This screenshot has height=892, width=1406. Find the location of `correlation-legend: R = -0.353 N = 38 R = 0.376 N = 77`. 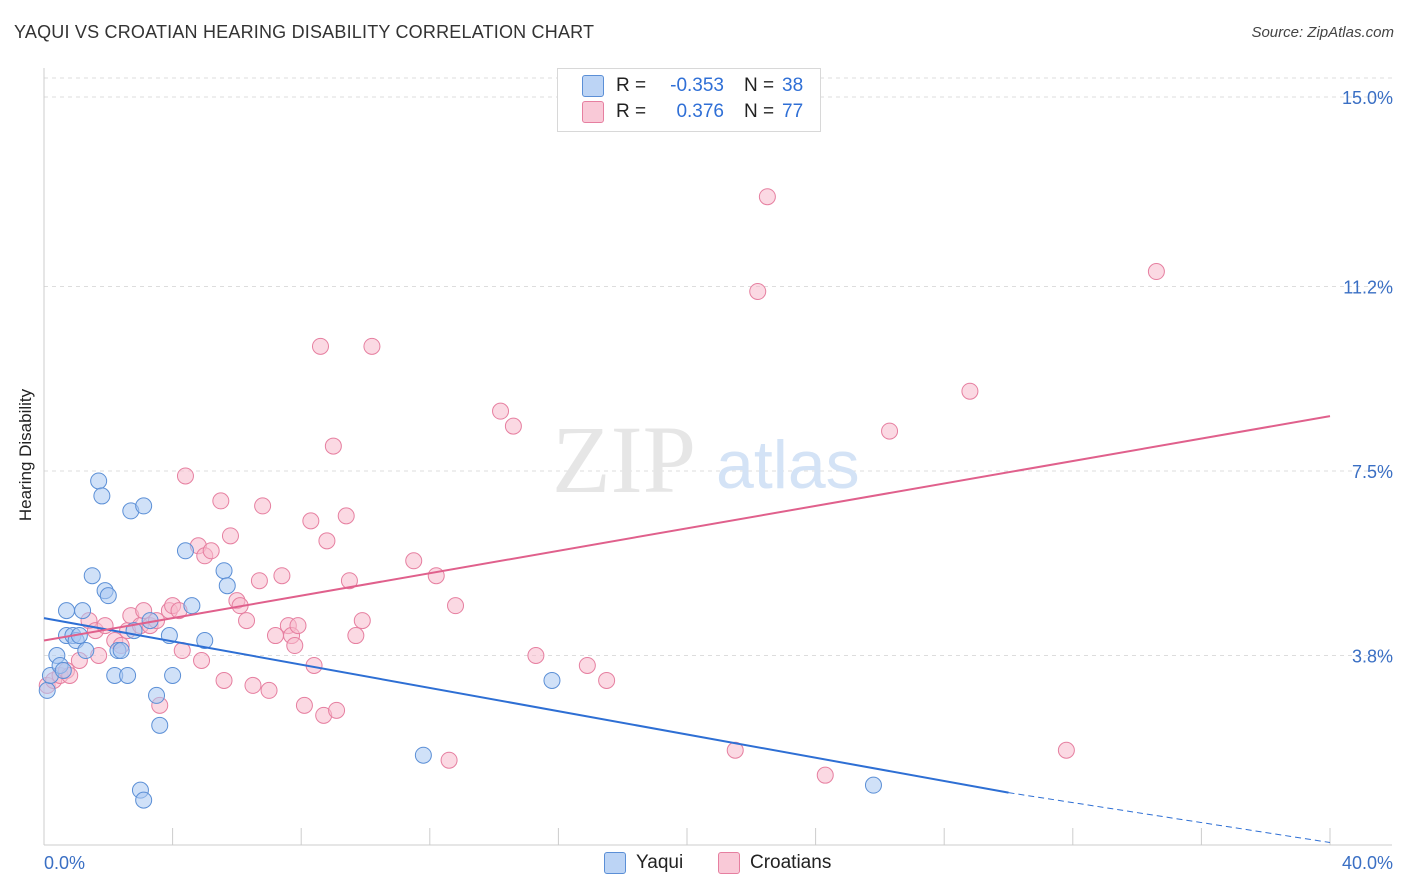

correlation-legend: R = -0.353 N = 38 R = 0.376 N = 77 is located at coordinates (689, 100).